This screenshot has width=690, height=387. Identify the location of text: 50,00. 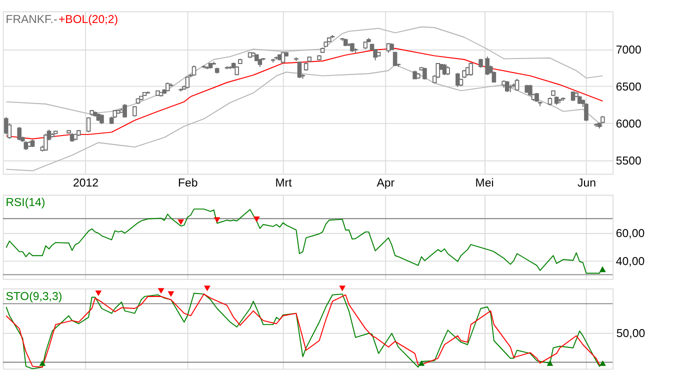
(631, 334).